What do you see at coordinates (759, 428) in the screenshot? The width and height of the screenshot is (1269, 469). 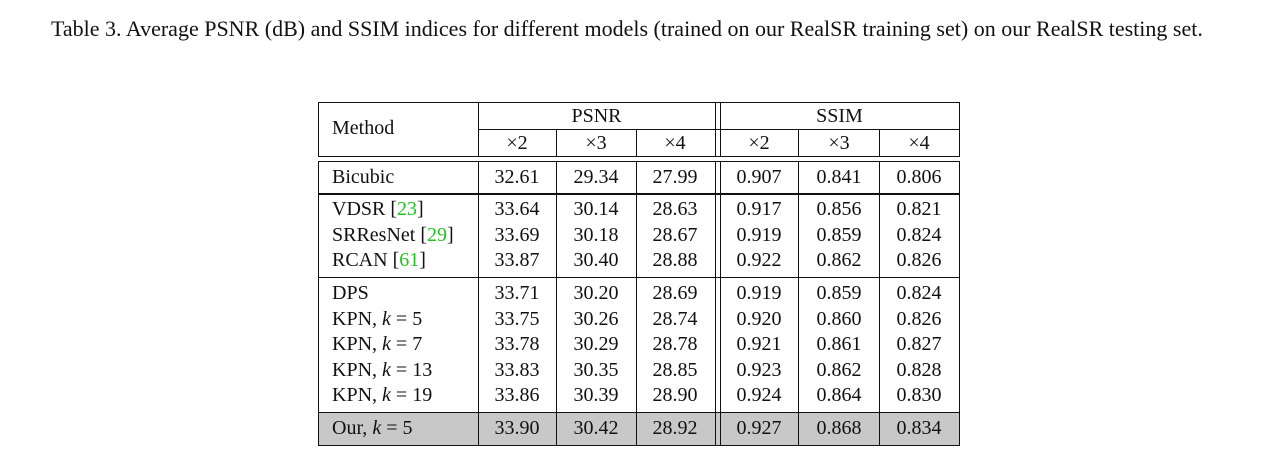 I see `table-cell: 0.927` at bounding box center [759, 428].